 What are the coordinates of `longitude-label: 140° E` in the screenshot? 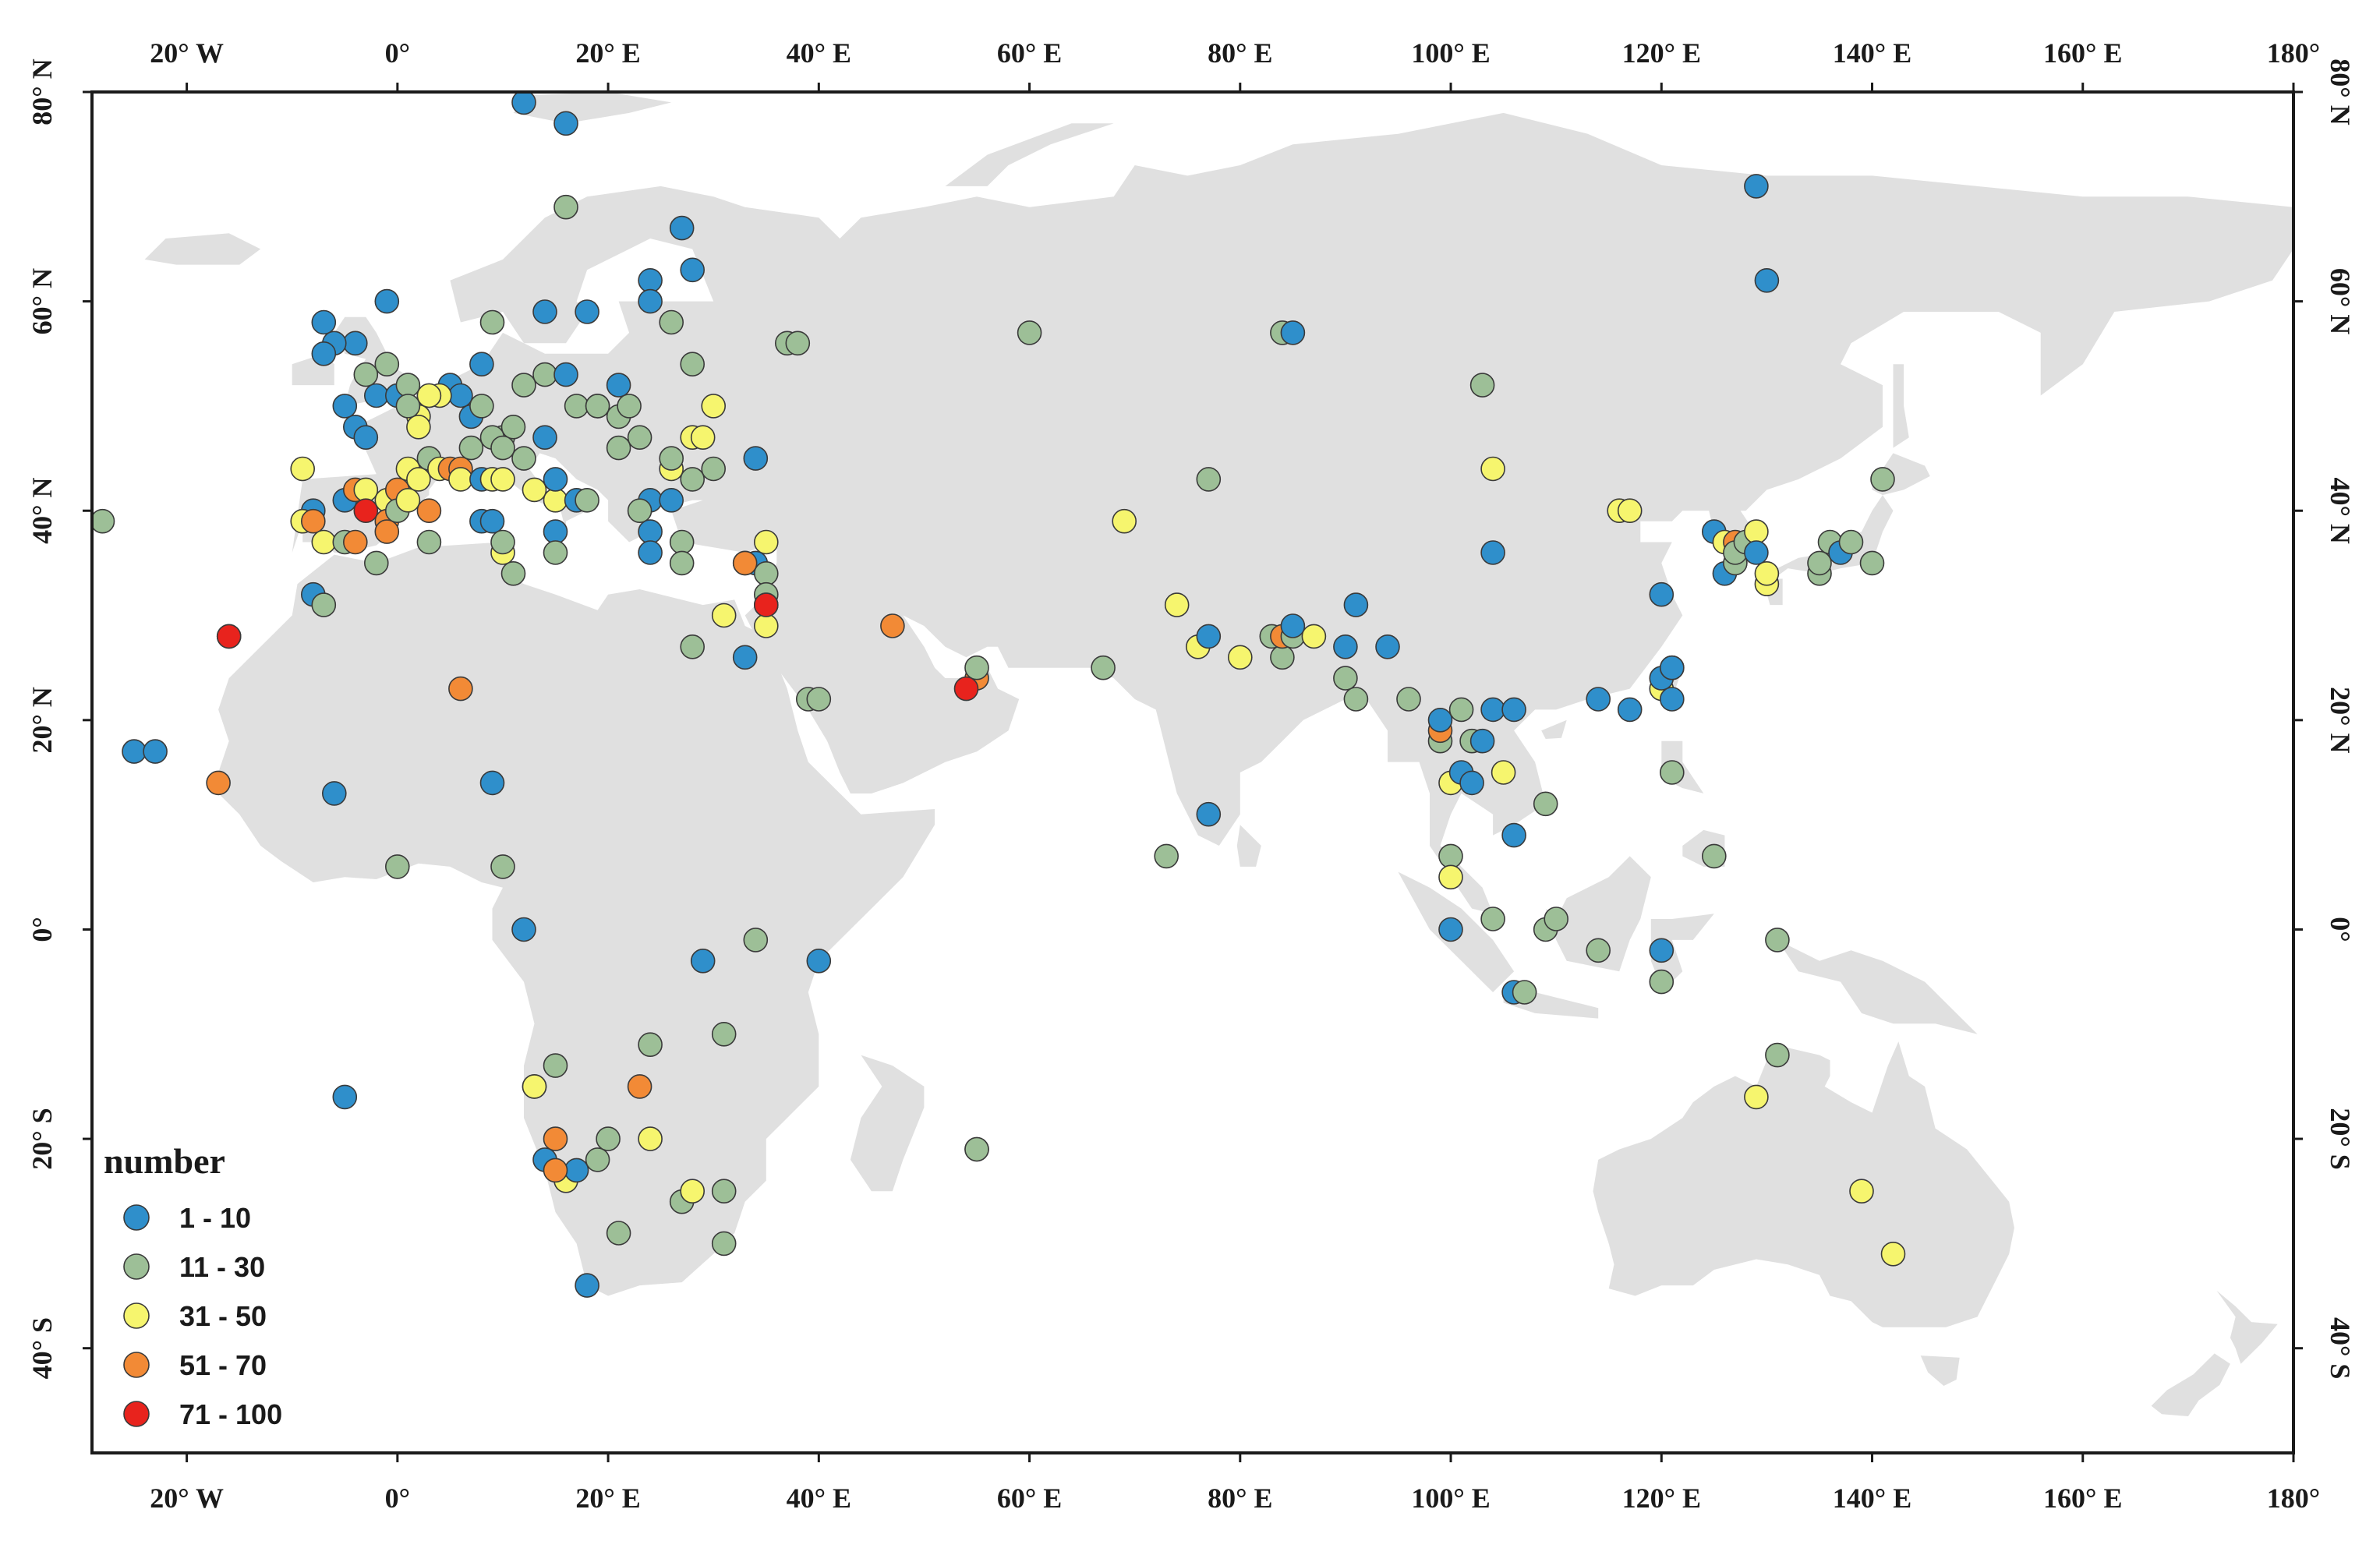 It's located at (1872, 1498).